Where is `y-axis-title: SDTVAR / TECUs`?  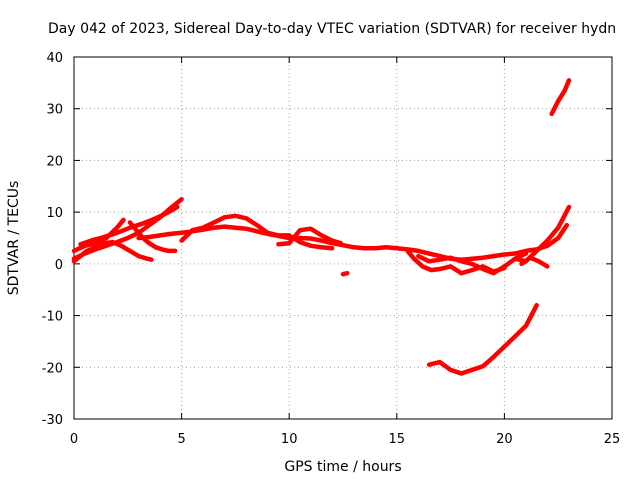
y-axis-title: SDTVAR / TECUs is located at coordinates (14, 238).